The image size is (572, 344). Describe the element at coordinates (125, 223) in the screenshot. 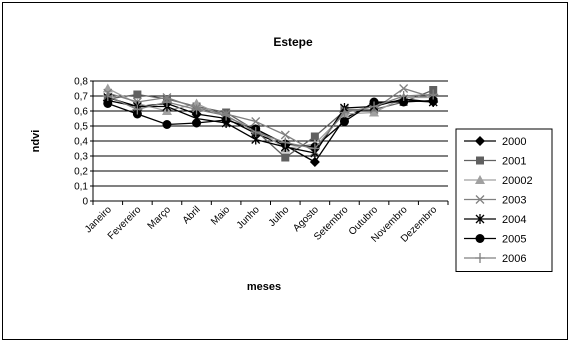

I see `x-tick-label: Fevereiro` at that location.